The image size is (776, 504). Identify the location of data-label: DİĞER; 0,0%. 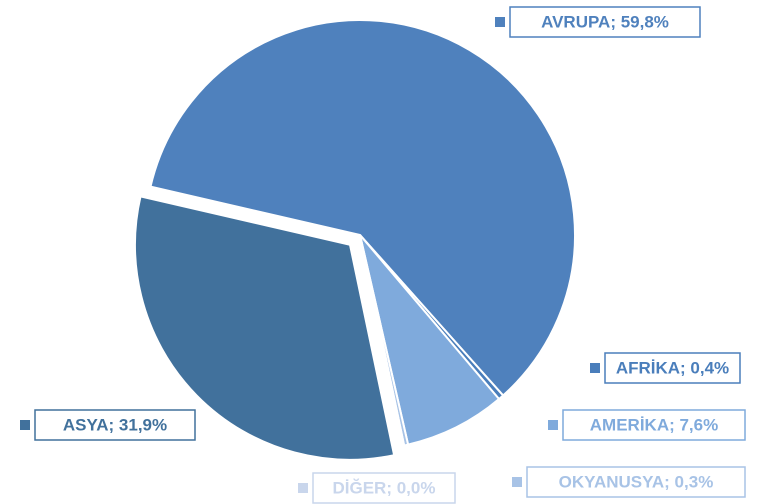
(384, 487).